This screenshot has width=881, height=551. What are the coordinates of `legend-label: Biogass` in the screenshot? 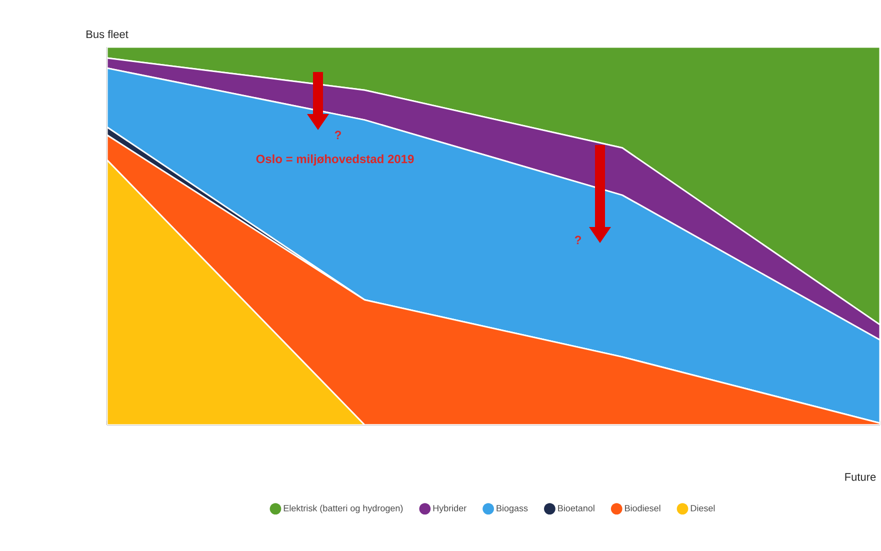 It's located at (512, 509).